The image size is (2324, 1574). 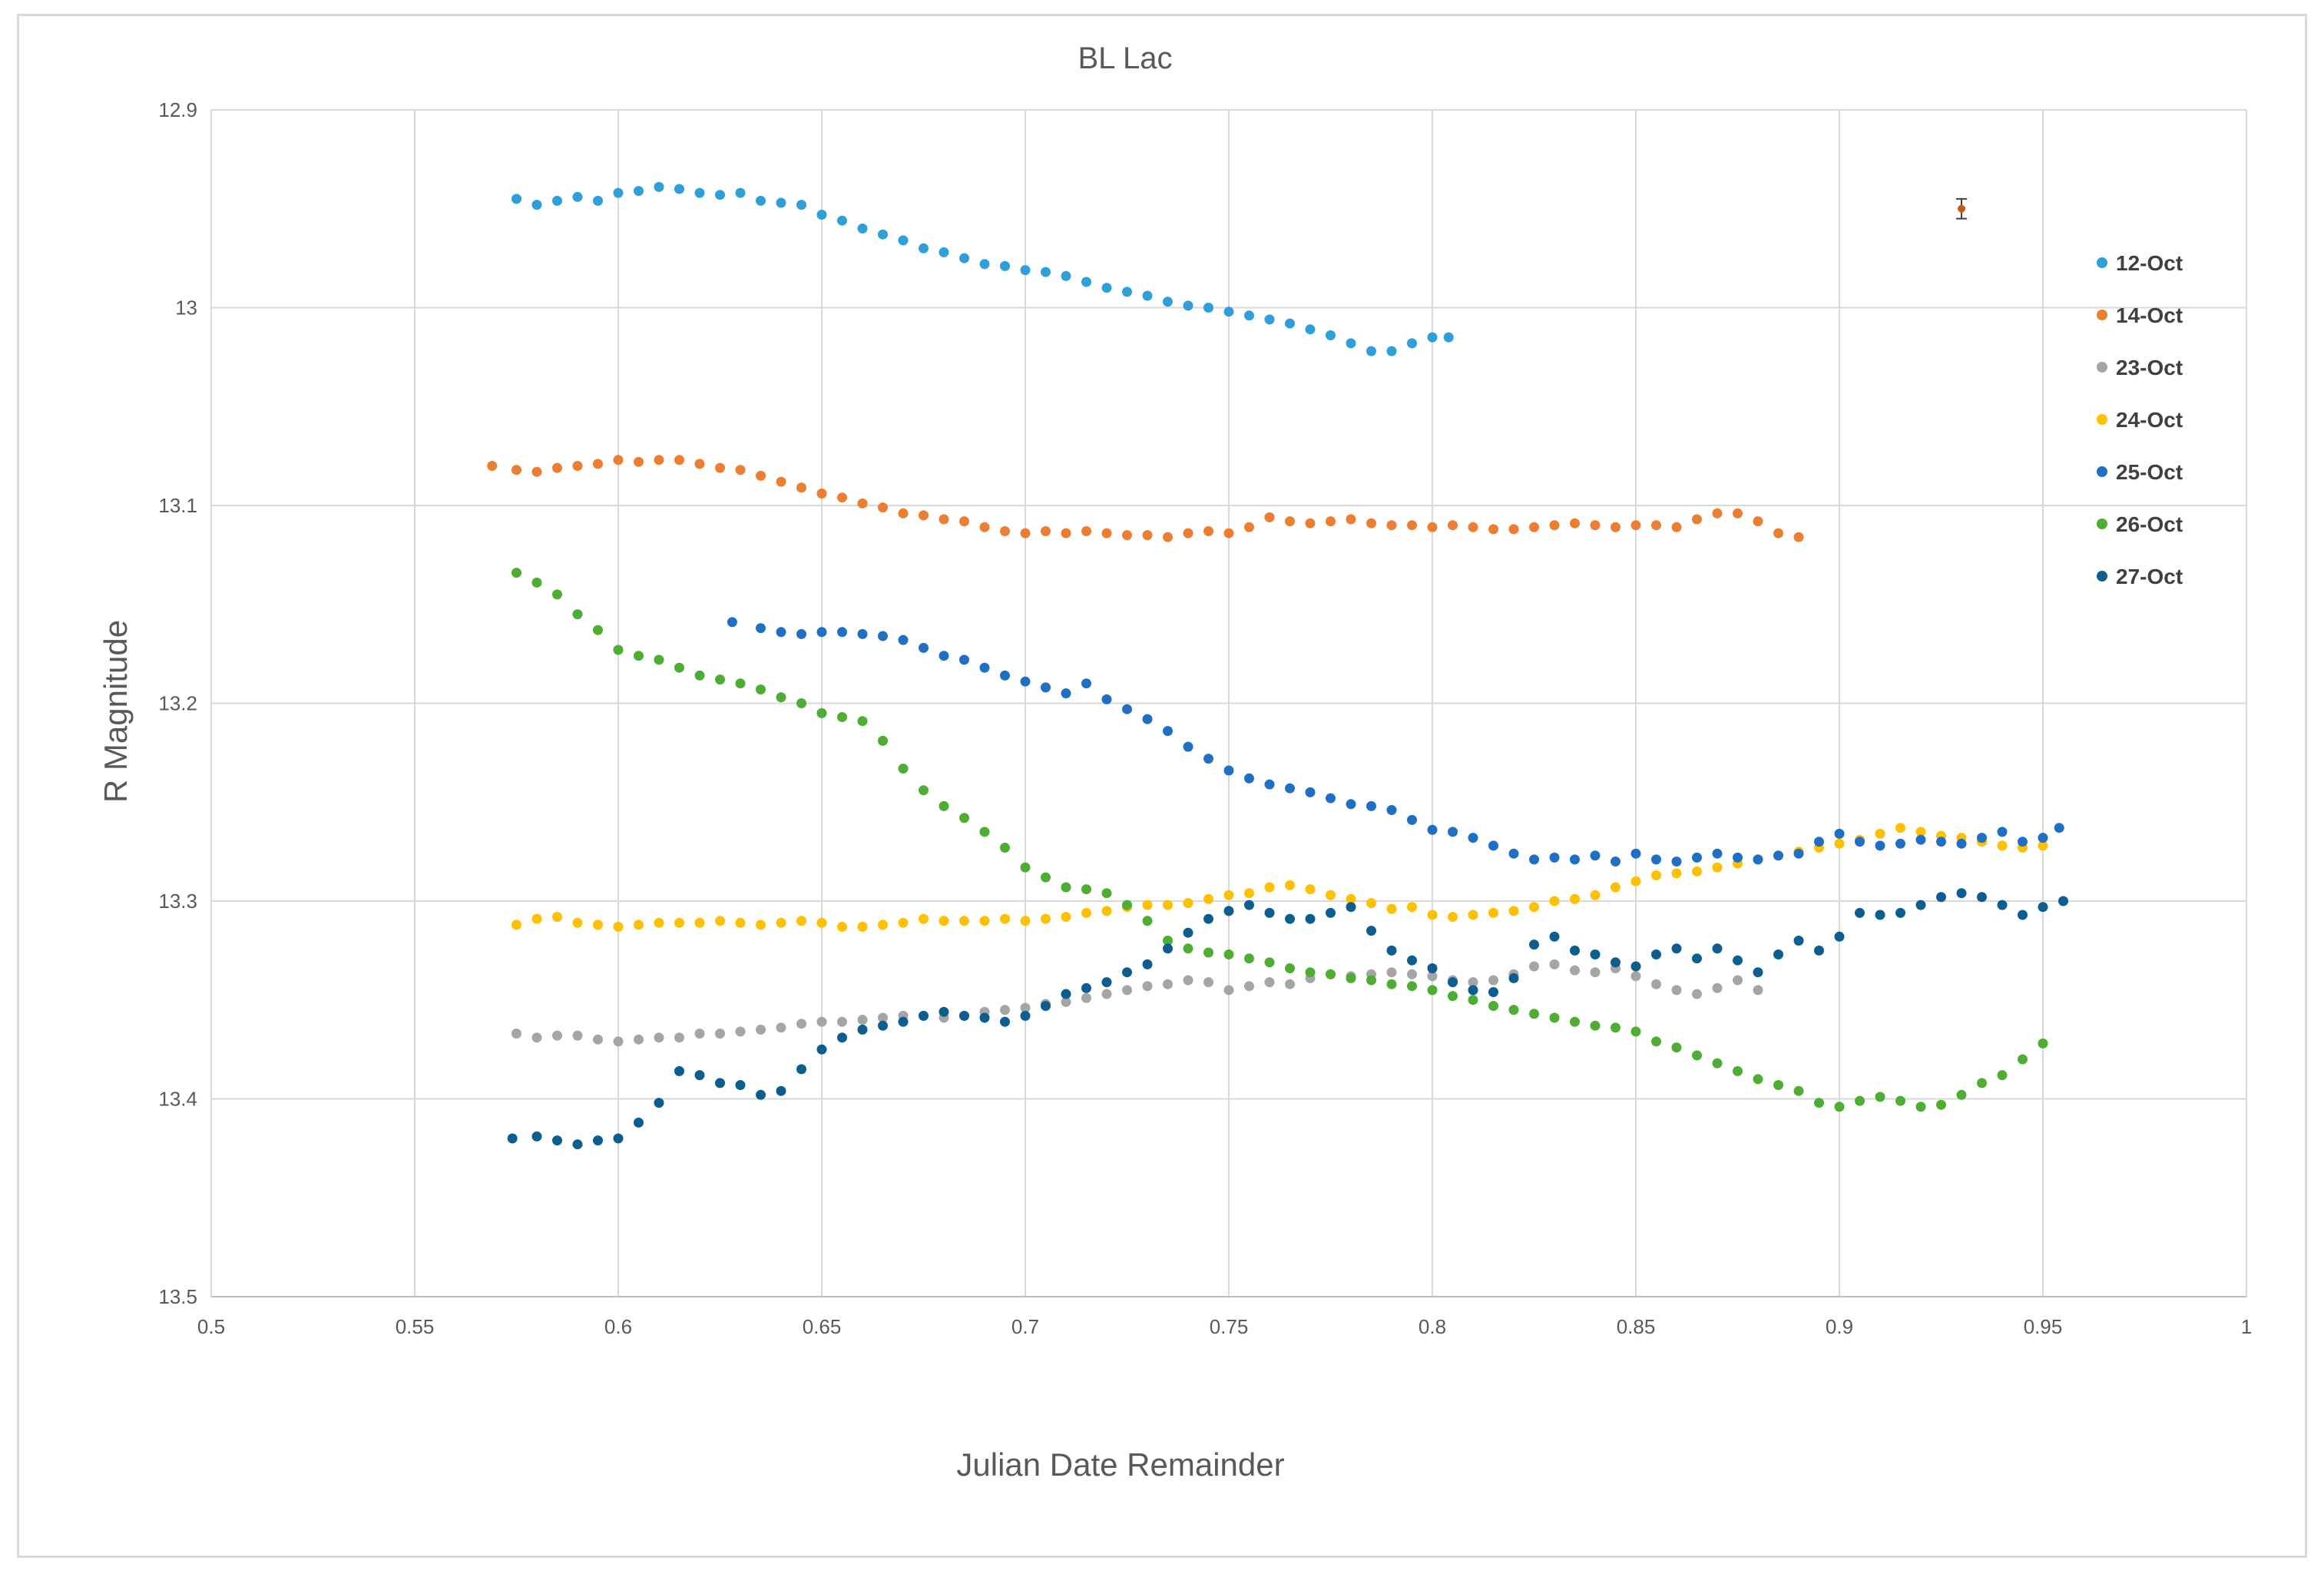 What do you see at coordinates (2149, 524) in the screenshot?
I see `legend-label: 26-Oct` at bounding box center [2149, 524].